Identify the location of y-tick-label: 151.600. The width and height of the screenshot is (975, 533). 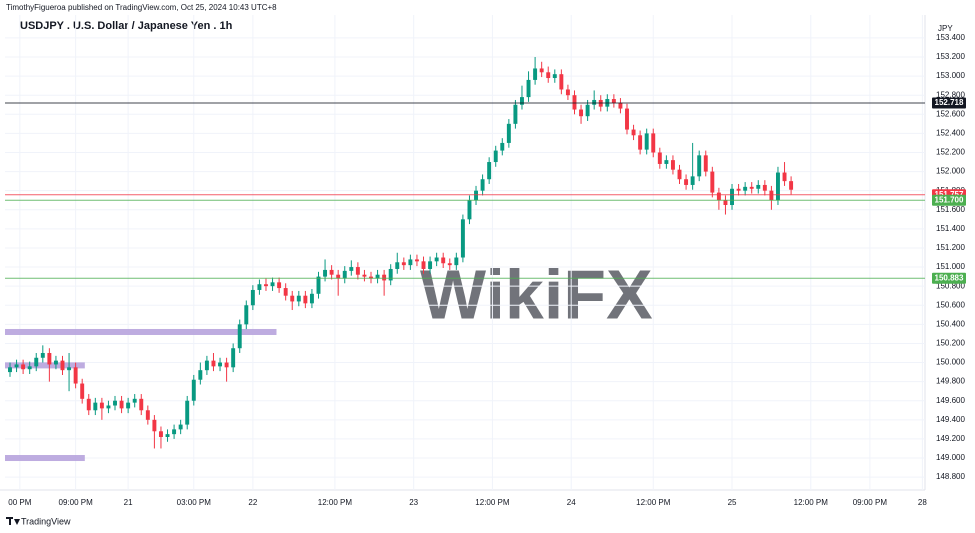
(950, 209).